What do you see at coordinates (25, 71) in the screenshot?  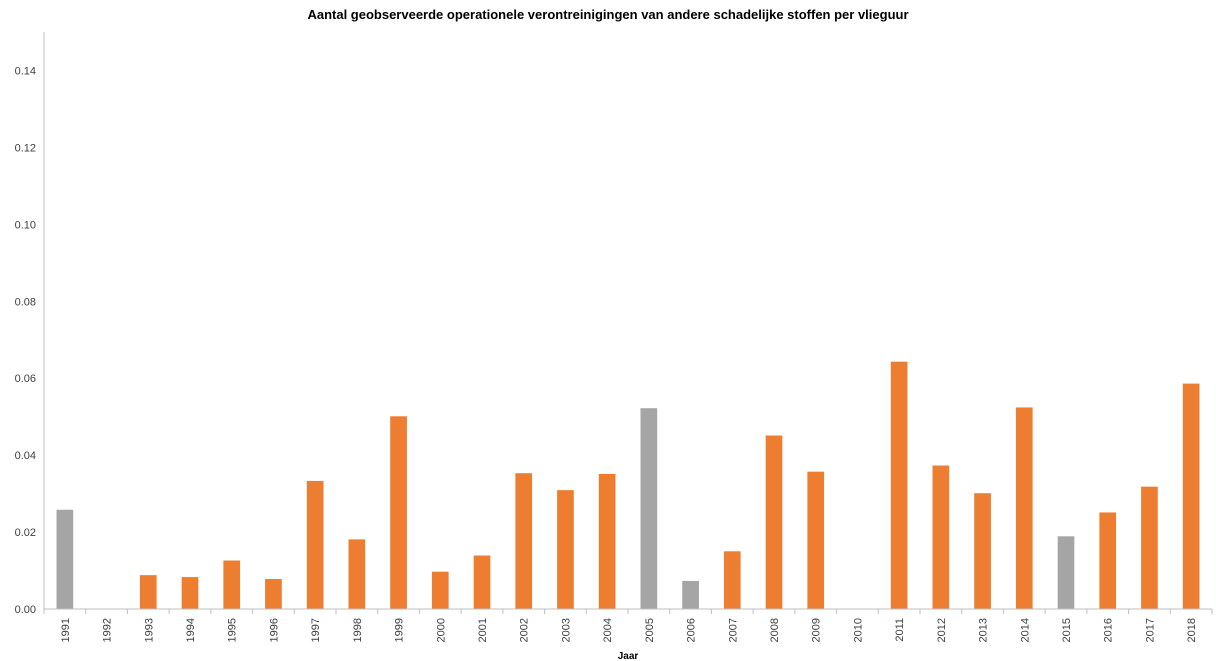 I see `y-tick-label: 0.14` at bounding box center [25, 71].